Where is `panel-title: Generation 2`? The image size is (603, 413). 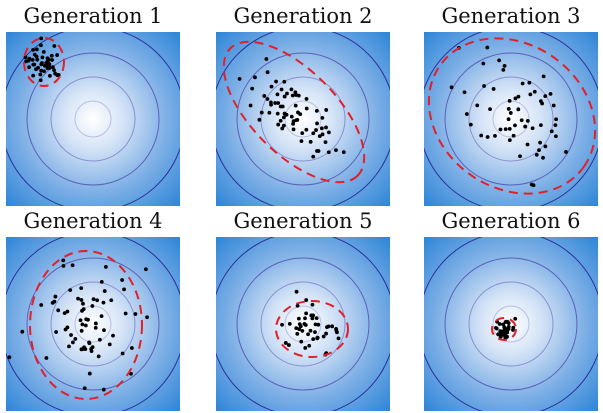
panel-title: Generation 2 is located at coordinates (302, 16).